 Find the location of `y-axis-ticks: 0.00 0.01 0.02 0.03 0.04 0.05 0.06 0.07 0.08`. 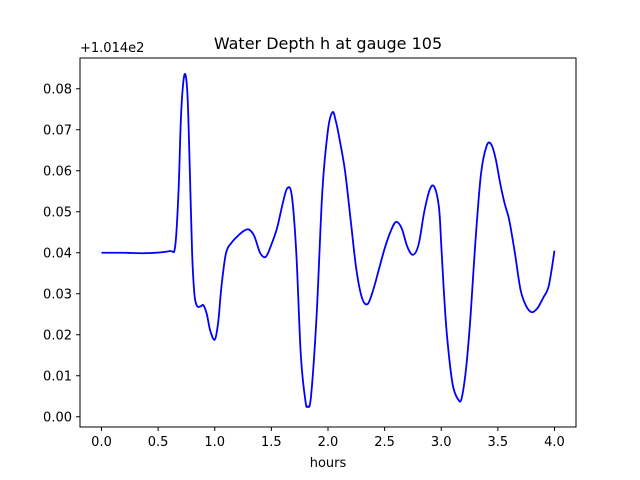

y-axis-ticks: 0.00 0.01 0.02 0.03 0.04 0.05 0.06 0.07 0.08 is located at coordinates (61, 253).